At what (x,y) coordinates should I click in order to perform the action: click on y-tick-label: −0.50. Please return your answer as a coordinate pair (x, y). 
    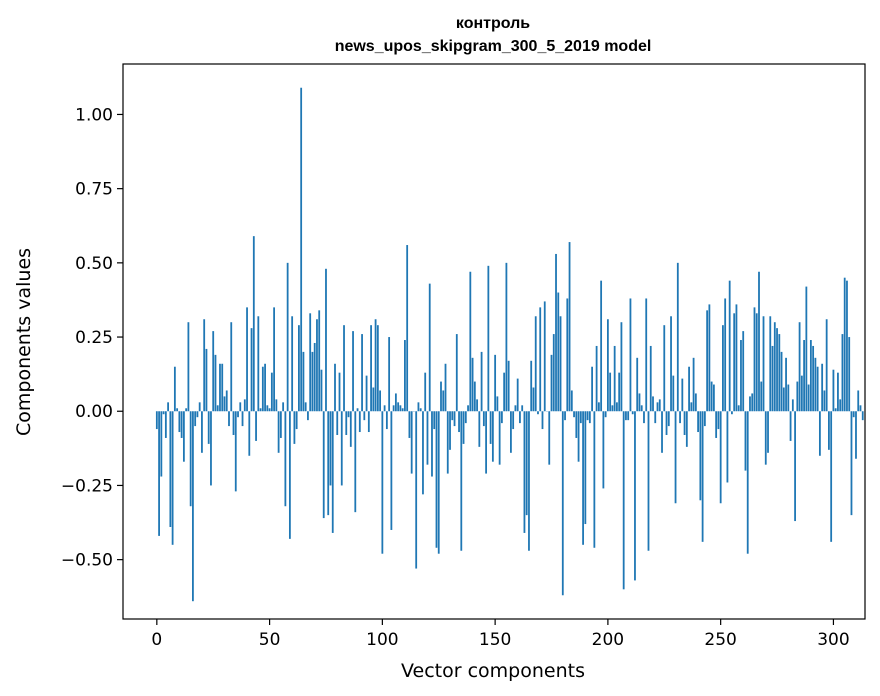
    Looking at the image, I should click on (87, 561).